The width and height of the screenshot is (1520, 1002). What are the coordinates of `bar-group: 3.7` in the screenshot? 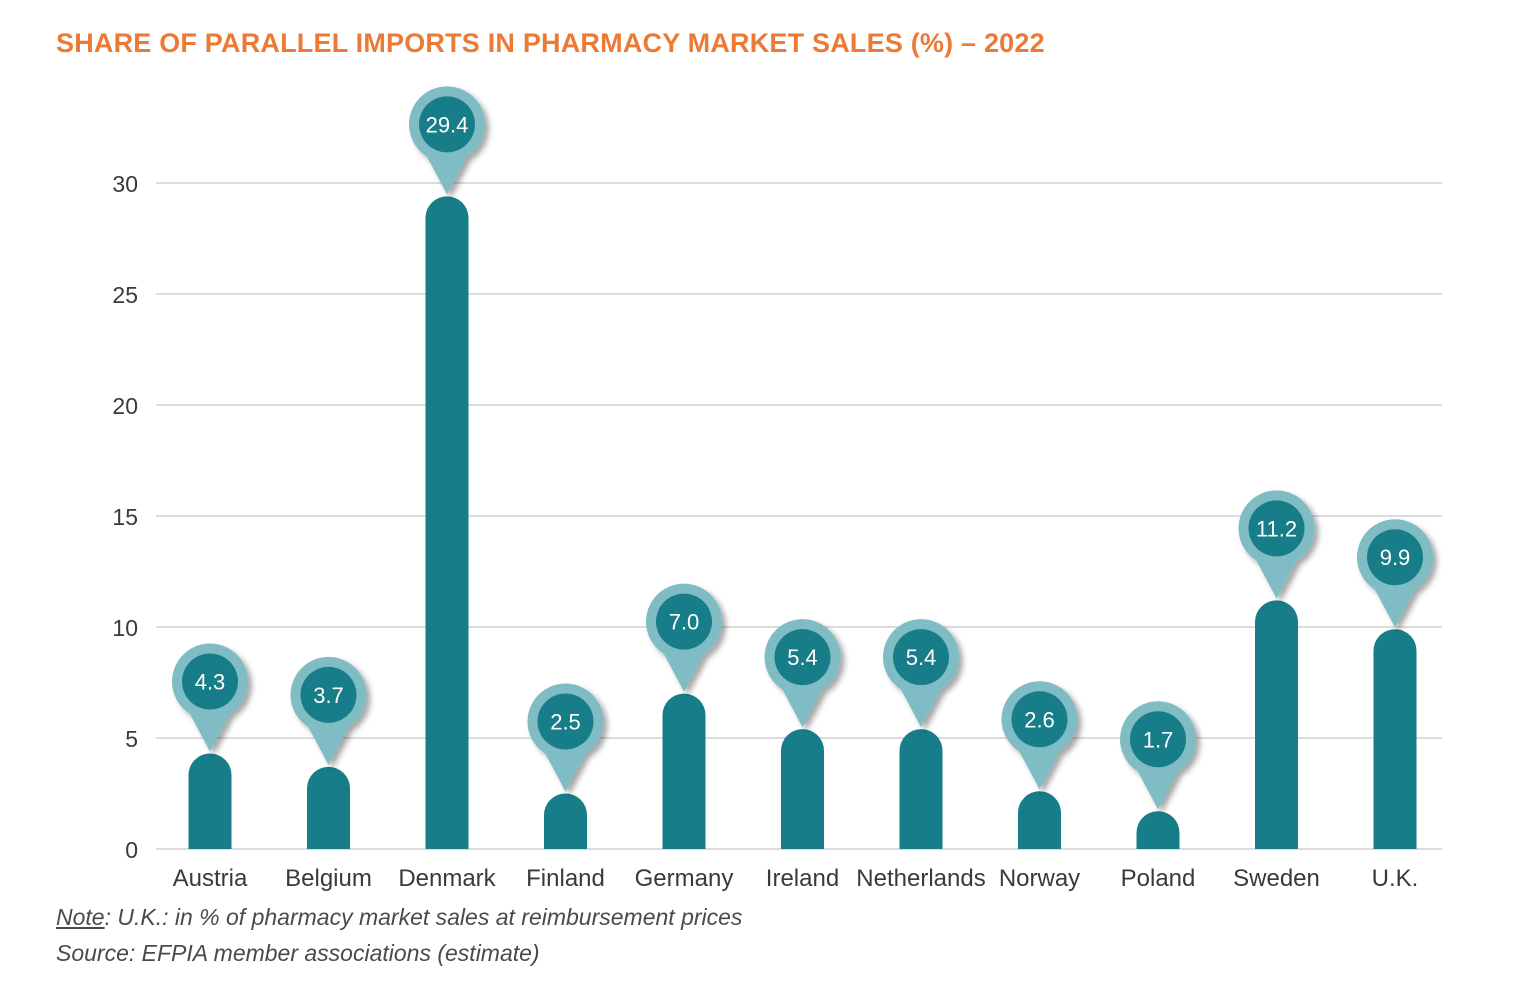 It's located at (328, 752).